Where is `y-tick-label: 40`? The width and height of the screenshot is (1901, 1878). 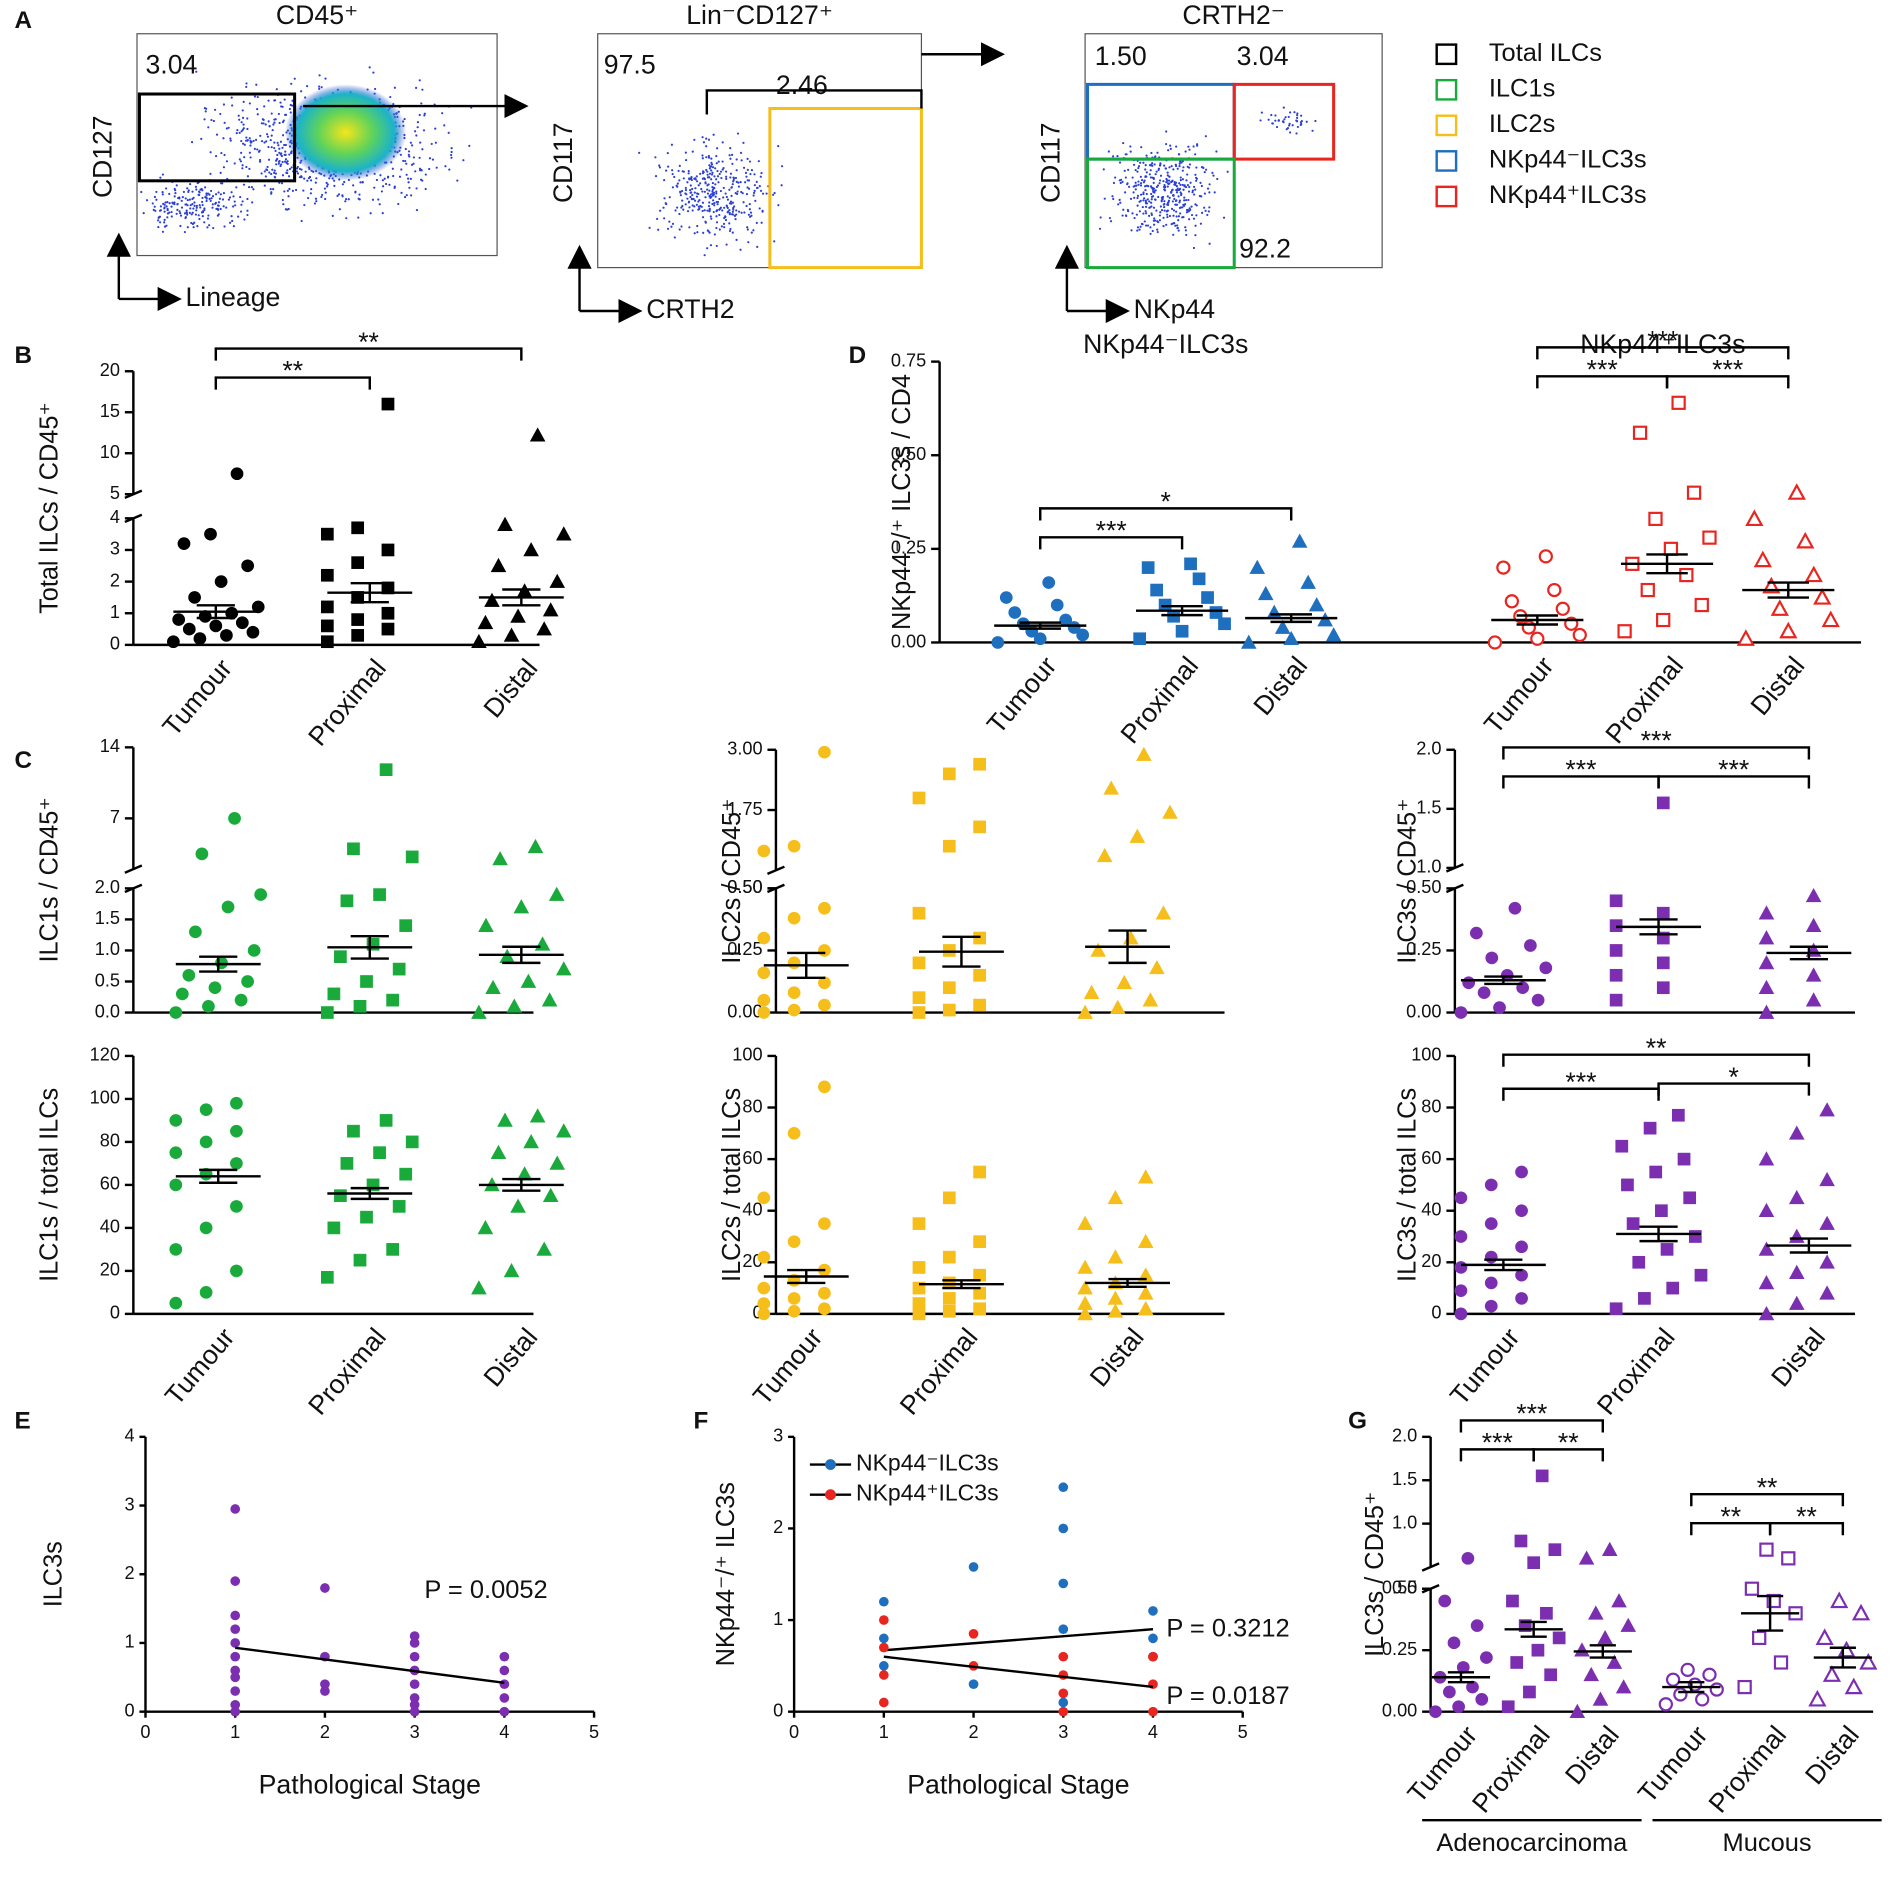
y-tick-label: 40 is located at coordinates (752, 1210).